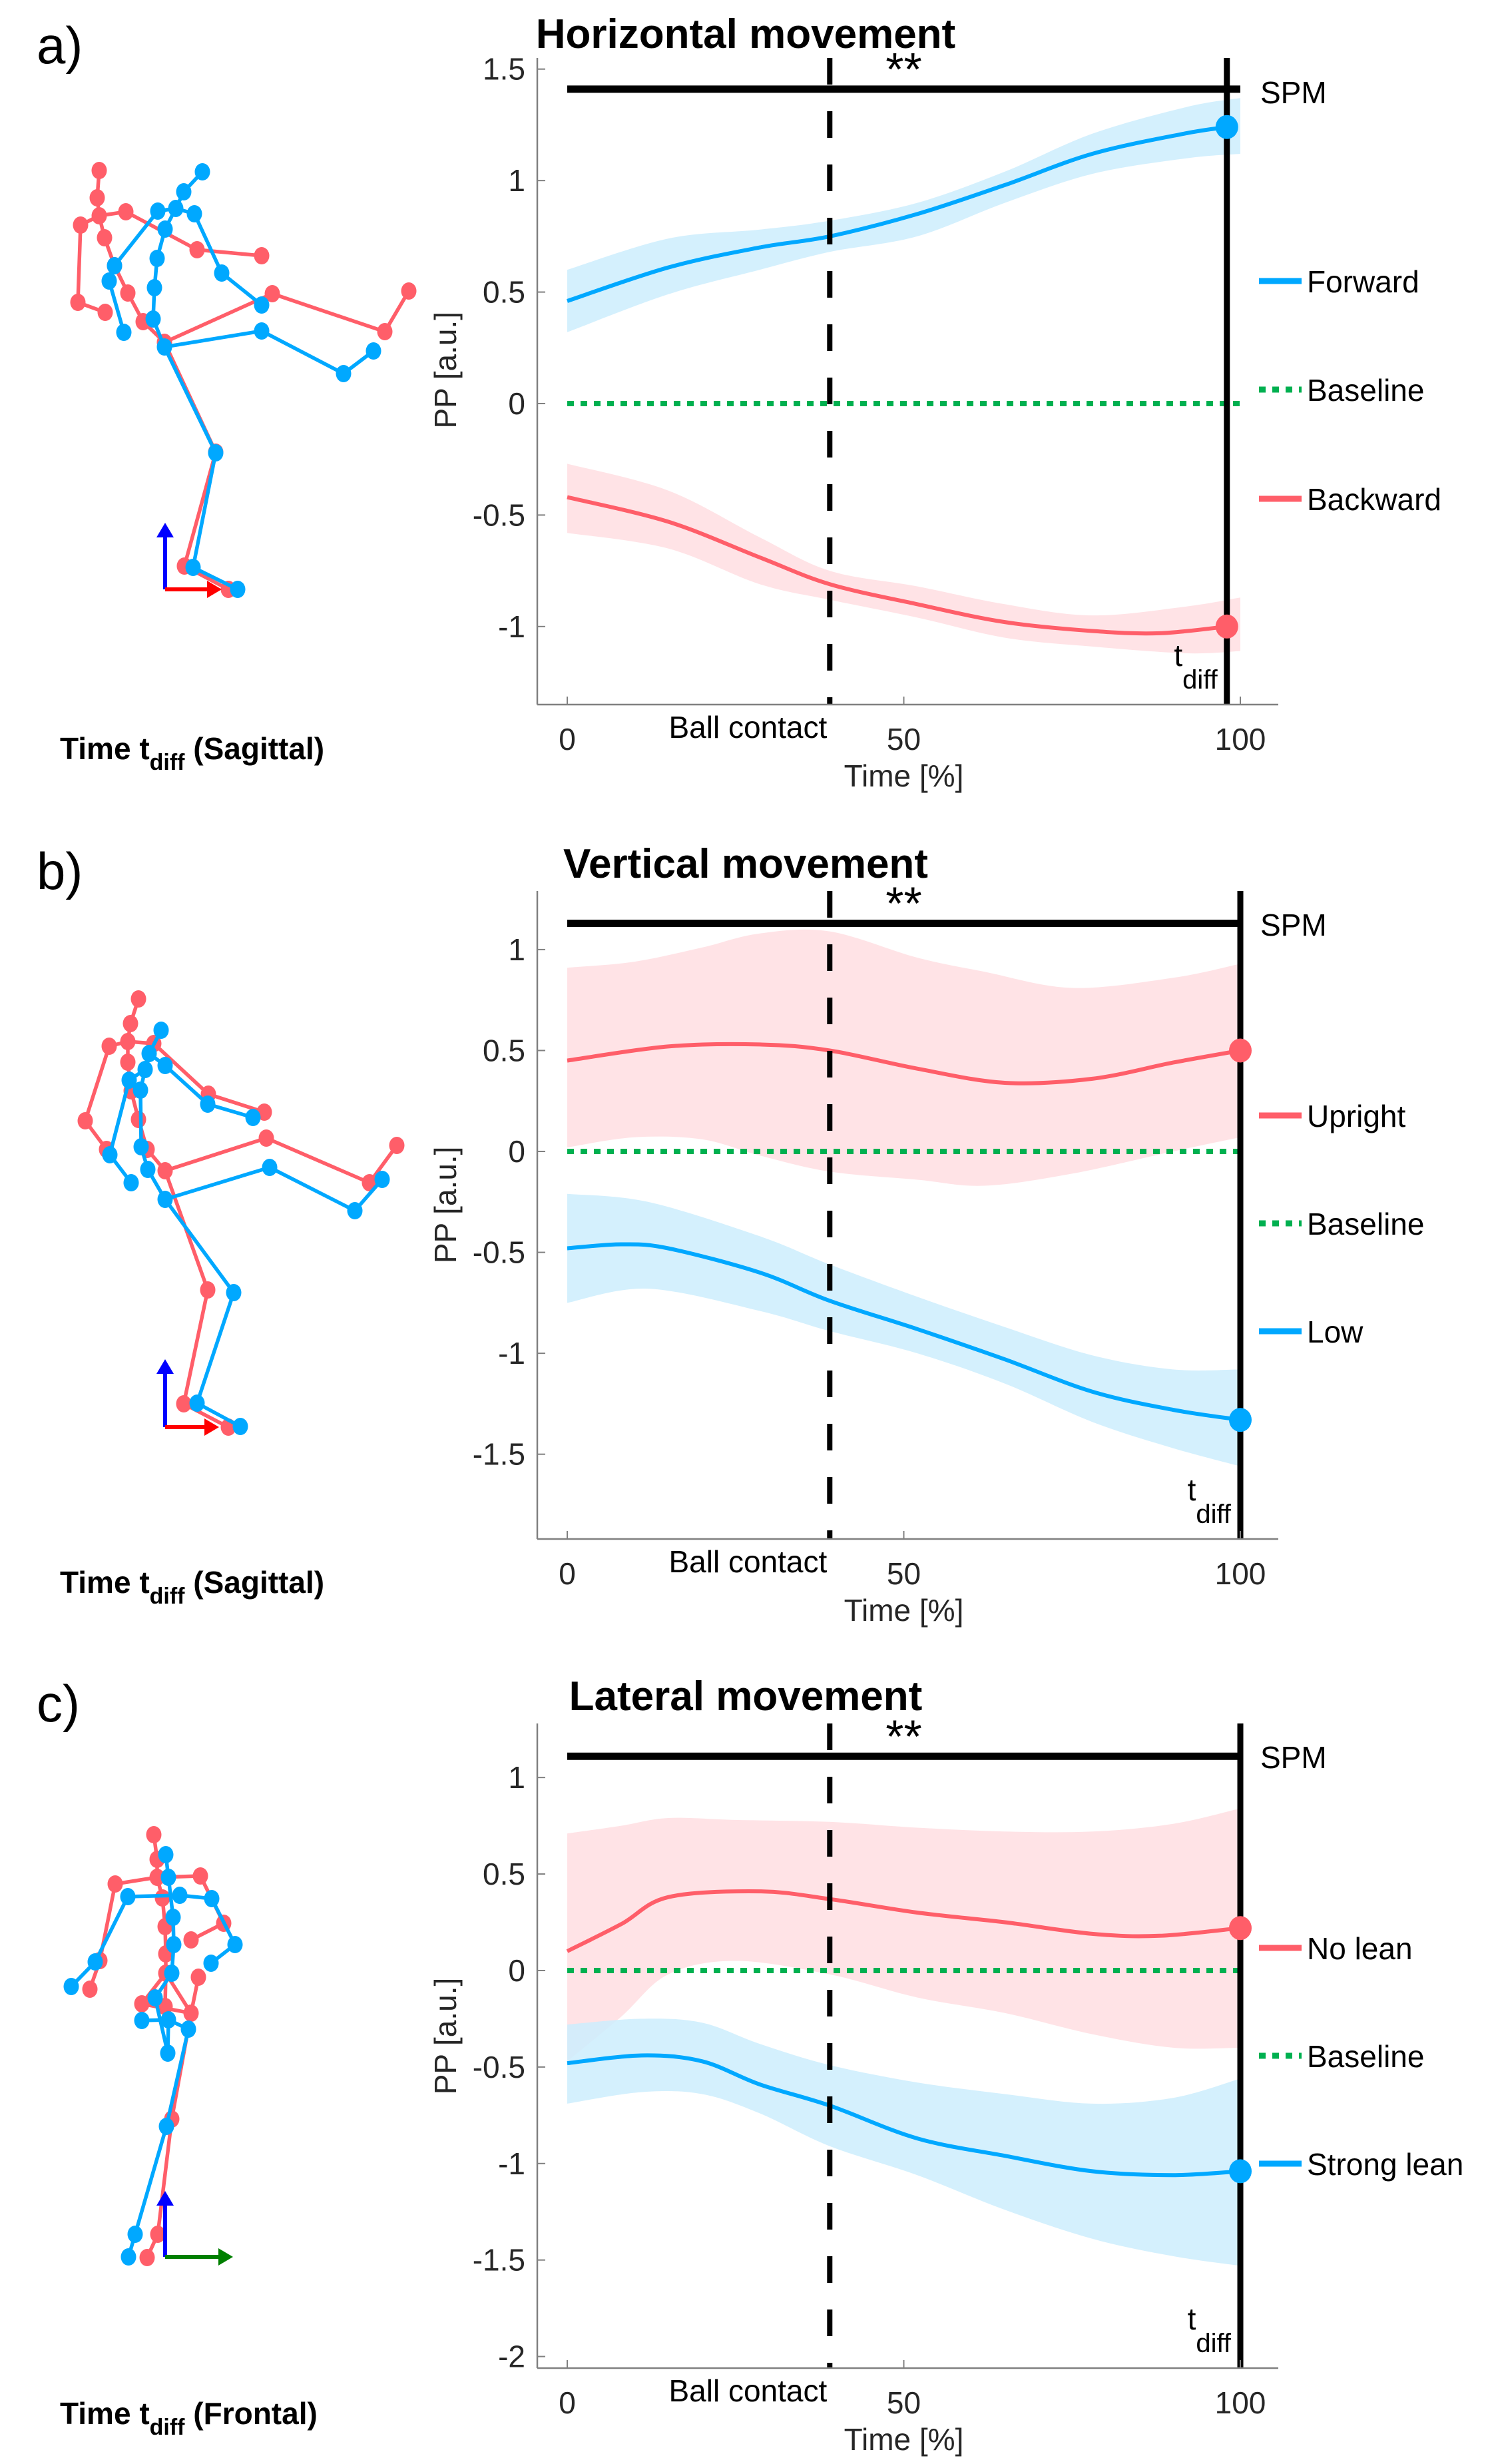  I want to click on x-tick-label: 0, so click(567, 1573).